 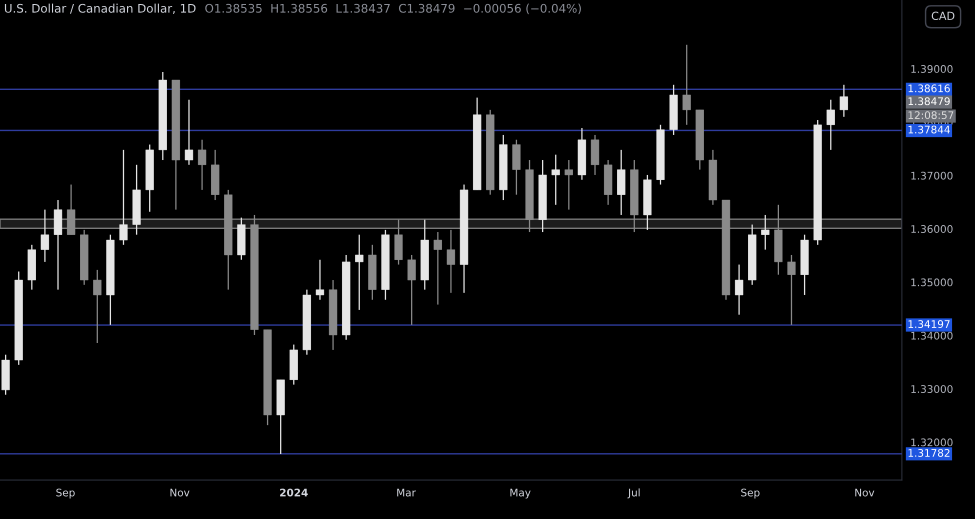 I want to click on text: 1.38479, so click(x=929, y=101).